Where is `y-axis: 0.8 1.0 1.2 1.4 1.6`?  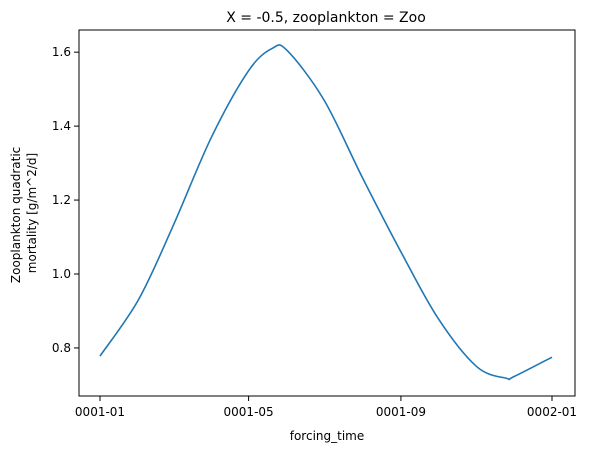
y-axis: 0.8 1.0 1.2 1.4 1.6 is located at coordinates (65, 200).